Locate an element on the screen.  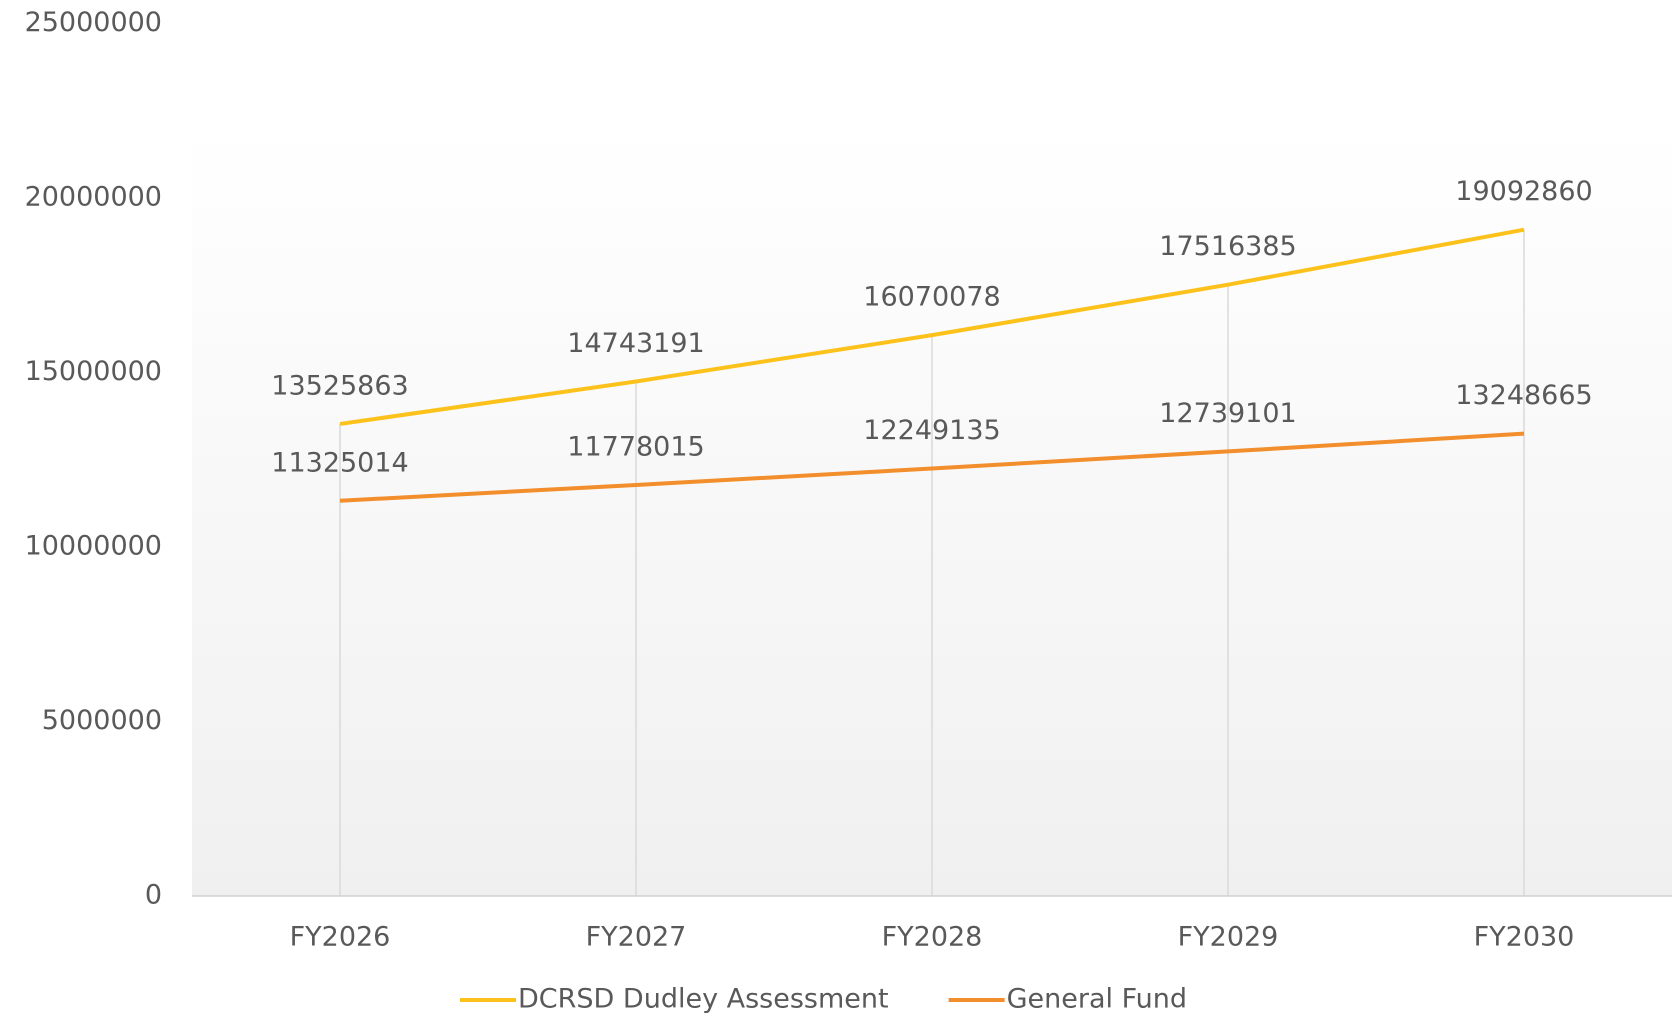
x-tick-label: FY2028 is located at coordinates (932, 937).